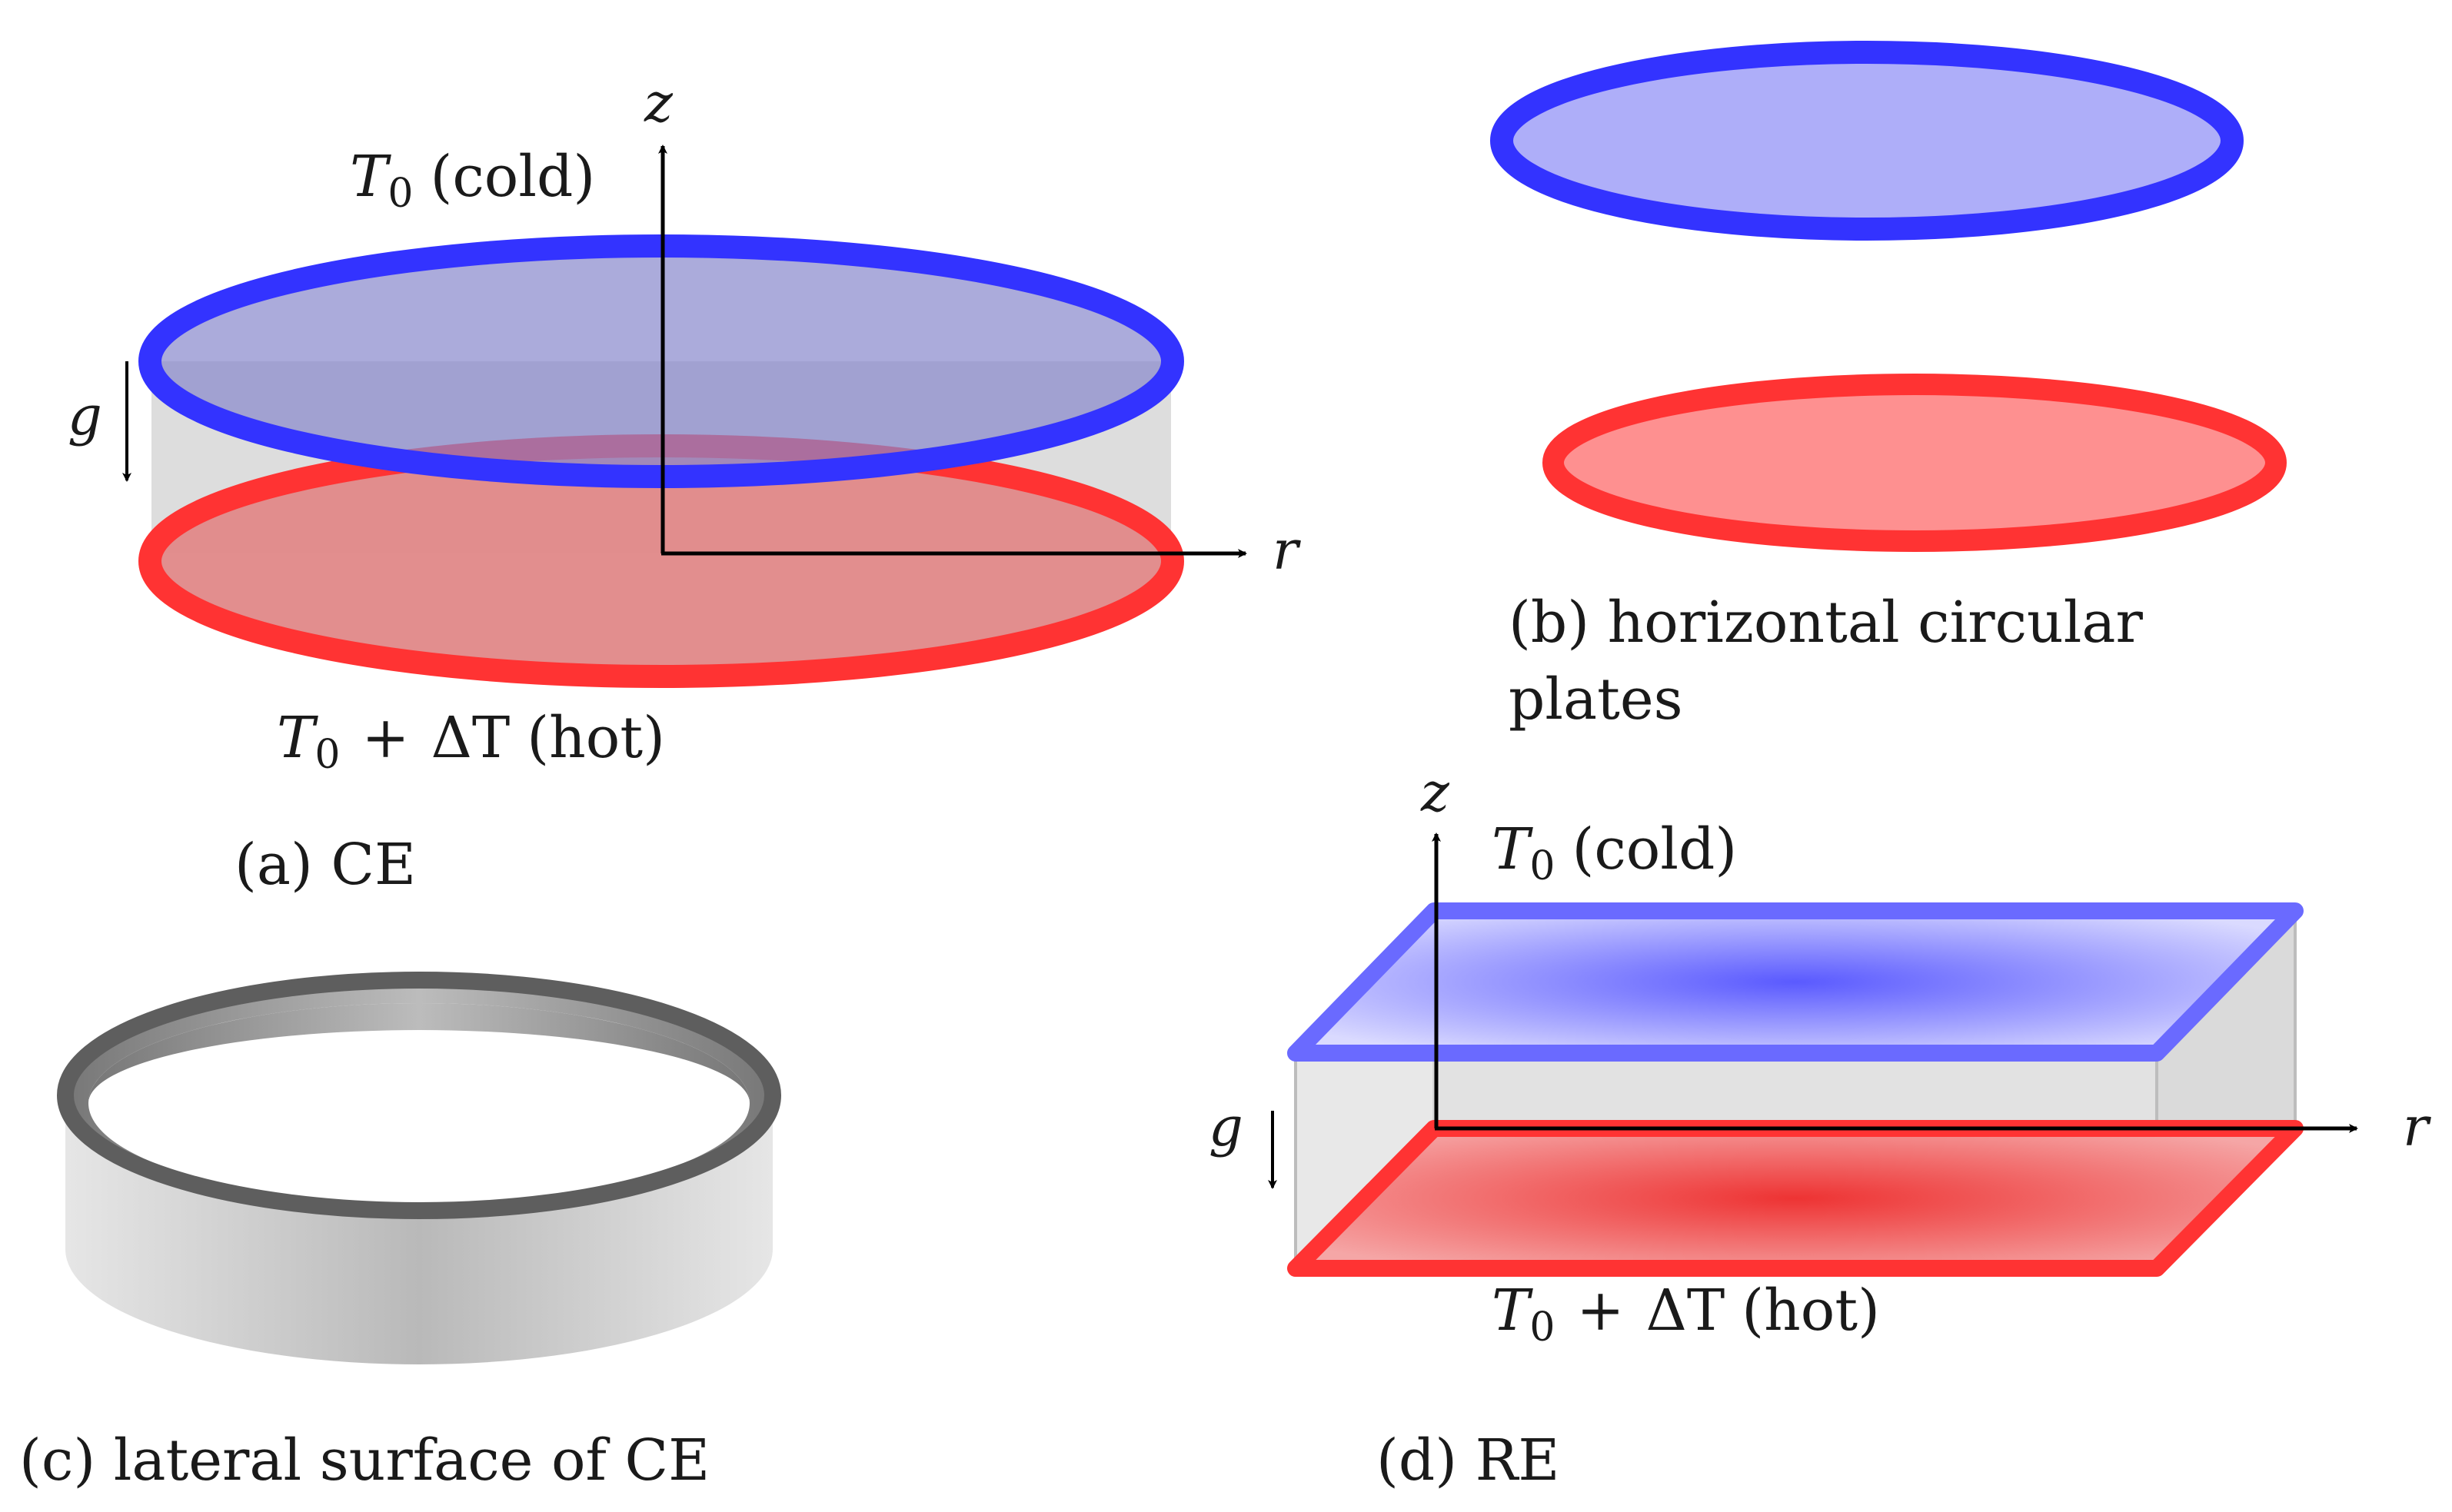 This screenshot has width=2452, height=1512. I want to click on cold-disk, so click(1867, 141).